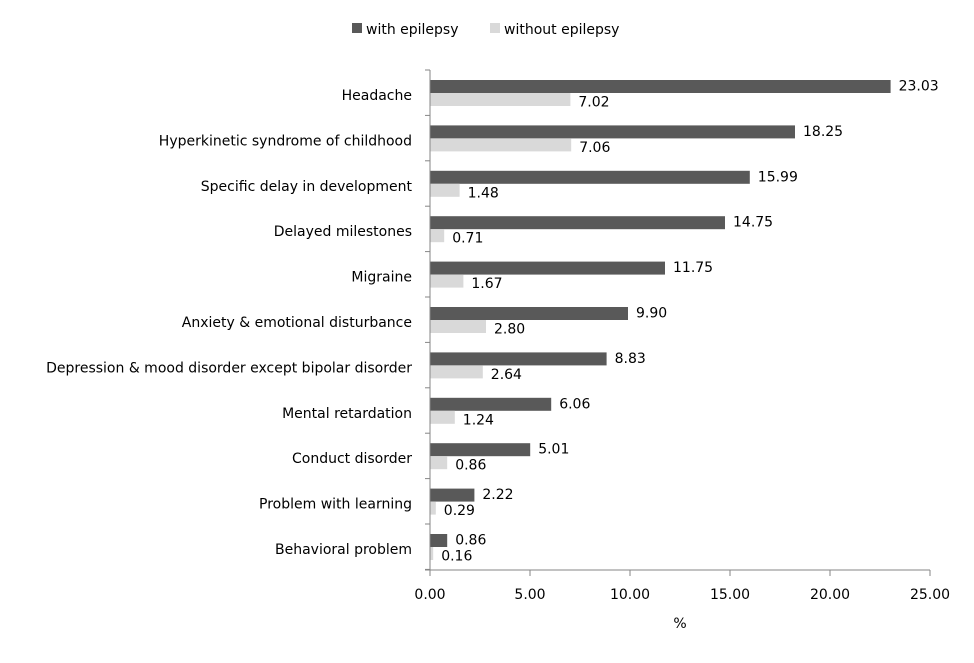 The width and height of the screenshot is (974, 663). What do you see at coordinates (630, 595) in the screenshot?
I see `x-tick-label: 10.00` at bounding box center [630, 595].